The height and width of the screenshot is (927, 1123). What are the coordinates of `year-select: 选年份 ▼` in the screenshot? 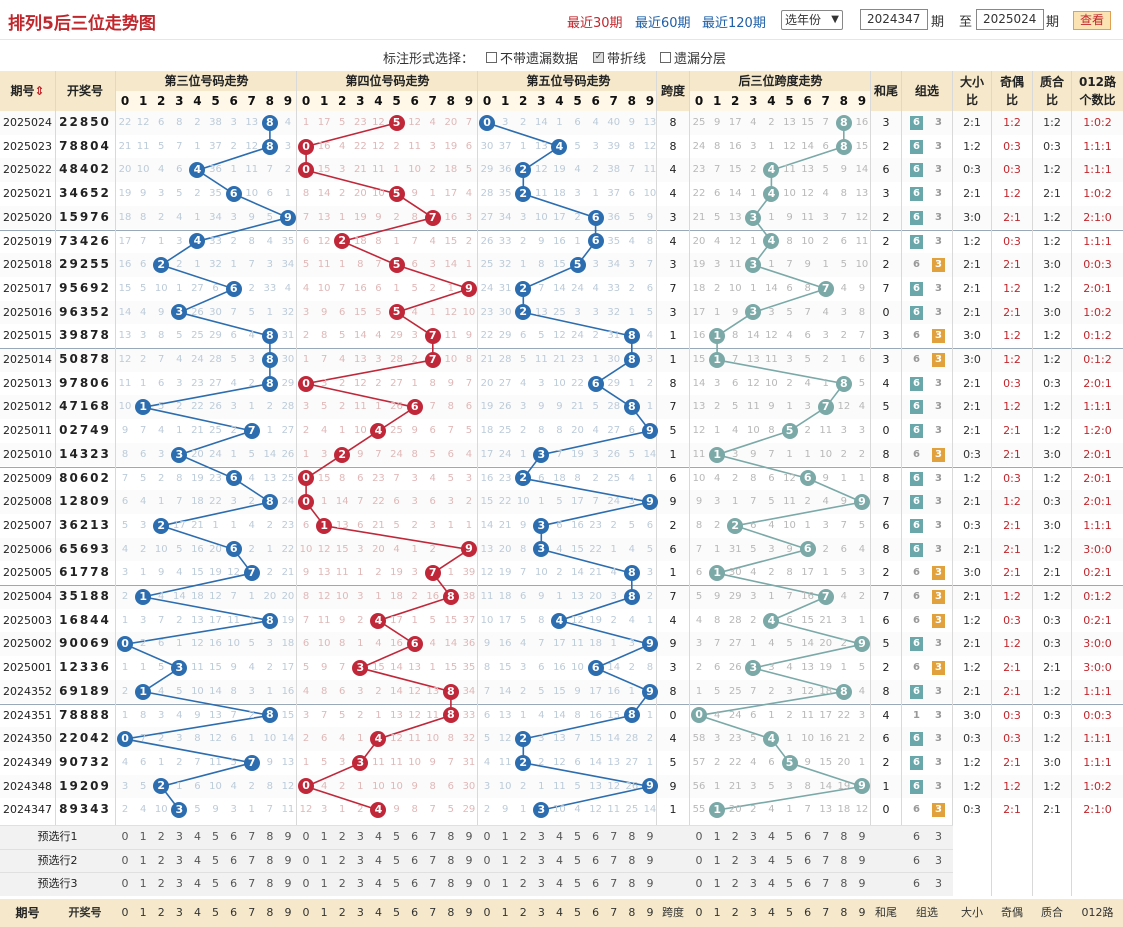 It's located at (812, 20).